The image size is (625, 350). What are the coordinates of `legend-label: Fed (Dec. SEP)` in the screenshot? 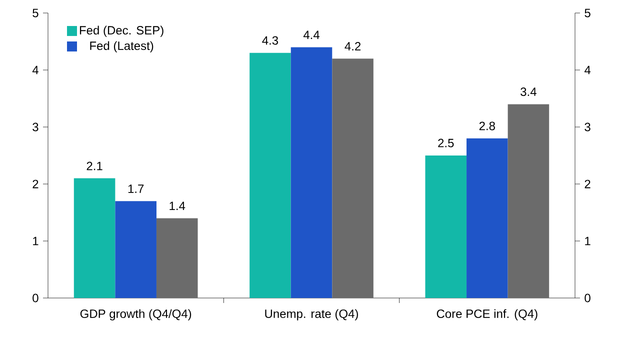 It's located at (122, 31).